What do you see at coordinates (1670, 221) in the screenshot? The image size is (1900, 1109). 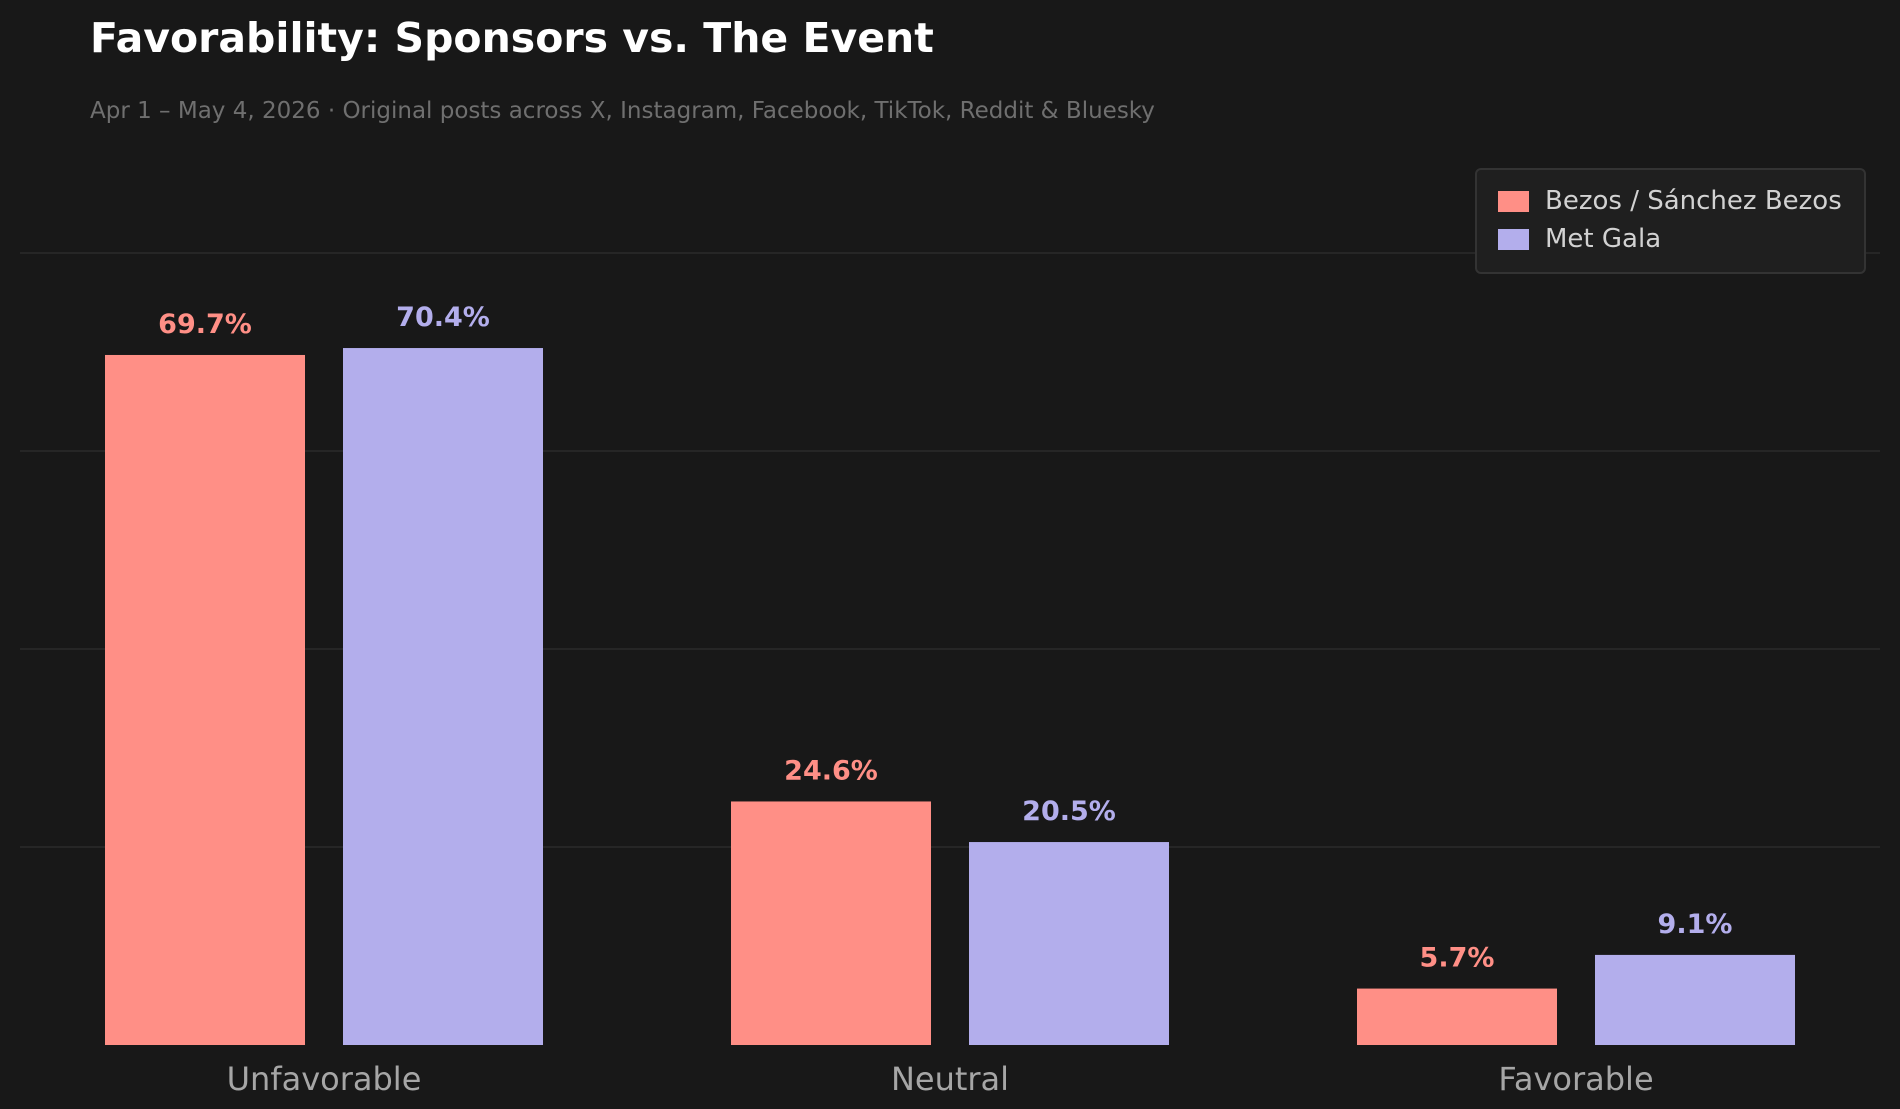 I see `legend: Bezos / Sánchez Bezos Met Gala` at bounding box center [1670, 221].